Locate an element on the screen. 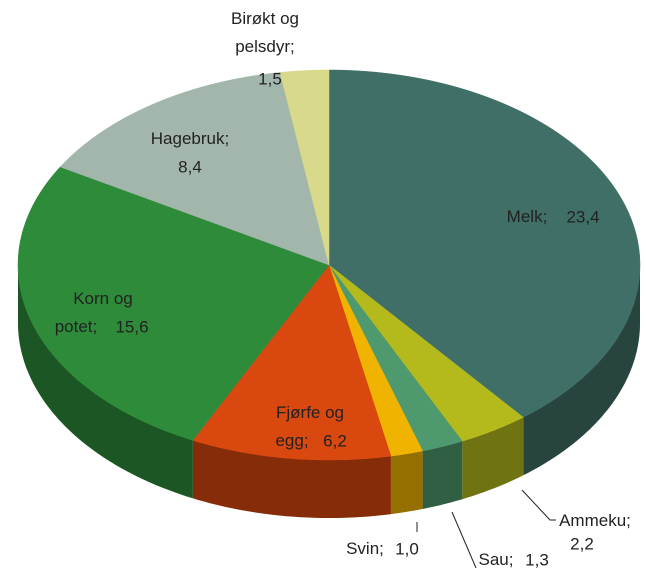 The width and height of the screenshot is (646, 568). category-part: Sau is located at coordinates (494, 559).